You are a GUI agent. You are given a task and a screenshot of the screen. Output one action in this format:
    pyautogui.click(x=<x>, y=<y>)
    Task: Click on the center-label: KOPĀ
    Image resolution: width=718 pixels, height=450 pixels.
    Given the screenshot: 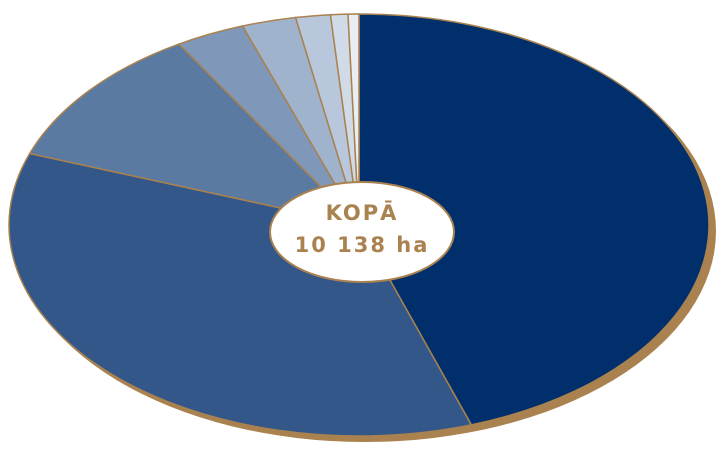 What is the action you would take?
    pyautogui.click(x=362, y=212)
    